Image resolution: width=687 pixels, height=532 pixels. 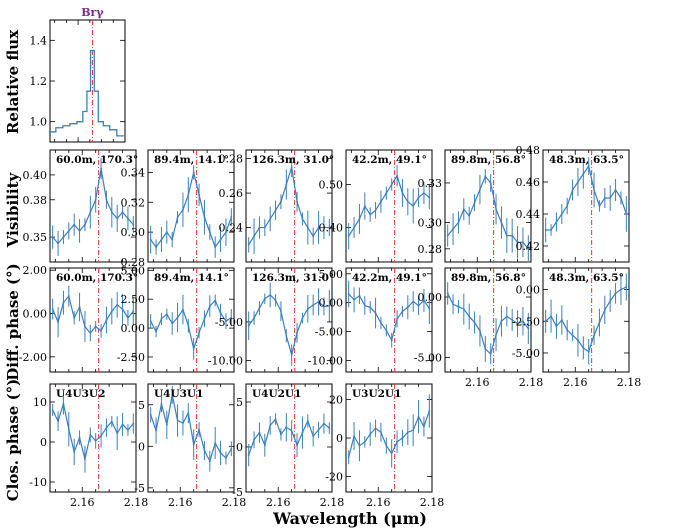 I want to click on y-tick-label: 5, so click(x=239, y=402).